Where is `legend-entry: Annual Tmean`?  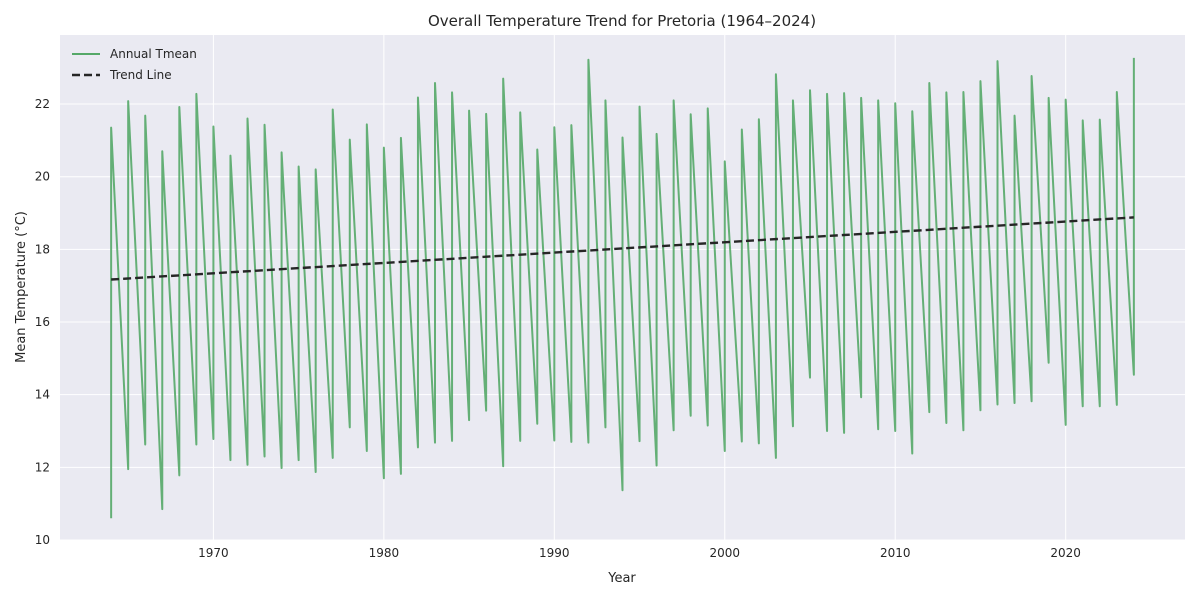
legend-entry: Annual Tmean is located at coordinates (153, 54).